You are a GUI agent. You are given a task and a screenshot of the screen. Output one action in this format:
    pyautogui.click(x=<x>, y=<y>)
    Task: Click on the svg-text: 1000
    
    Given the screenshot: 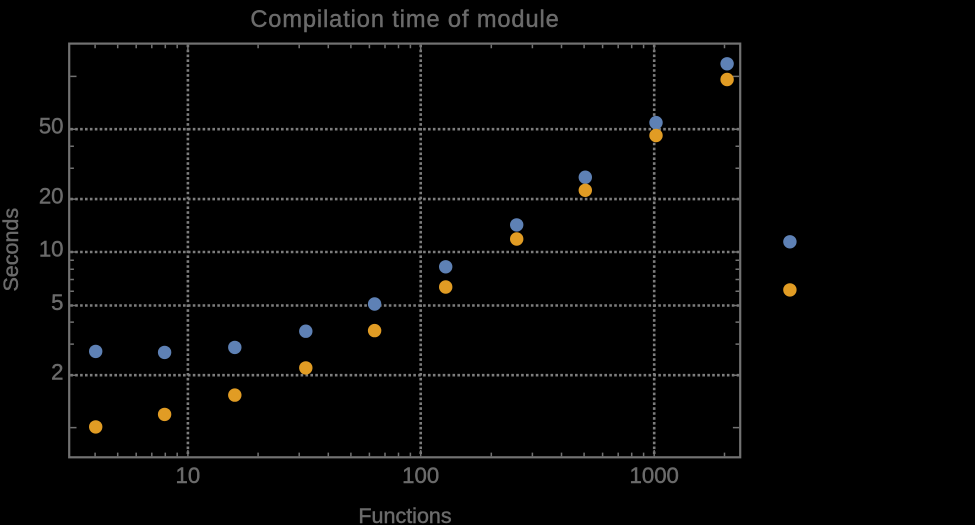 What is the action you would take?
    pyautogui.click(x=654, y=475)
    